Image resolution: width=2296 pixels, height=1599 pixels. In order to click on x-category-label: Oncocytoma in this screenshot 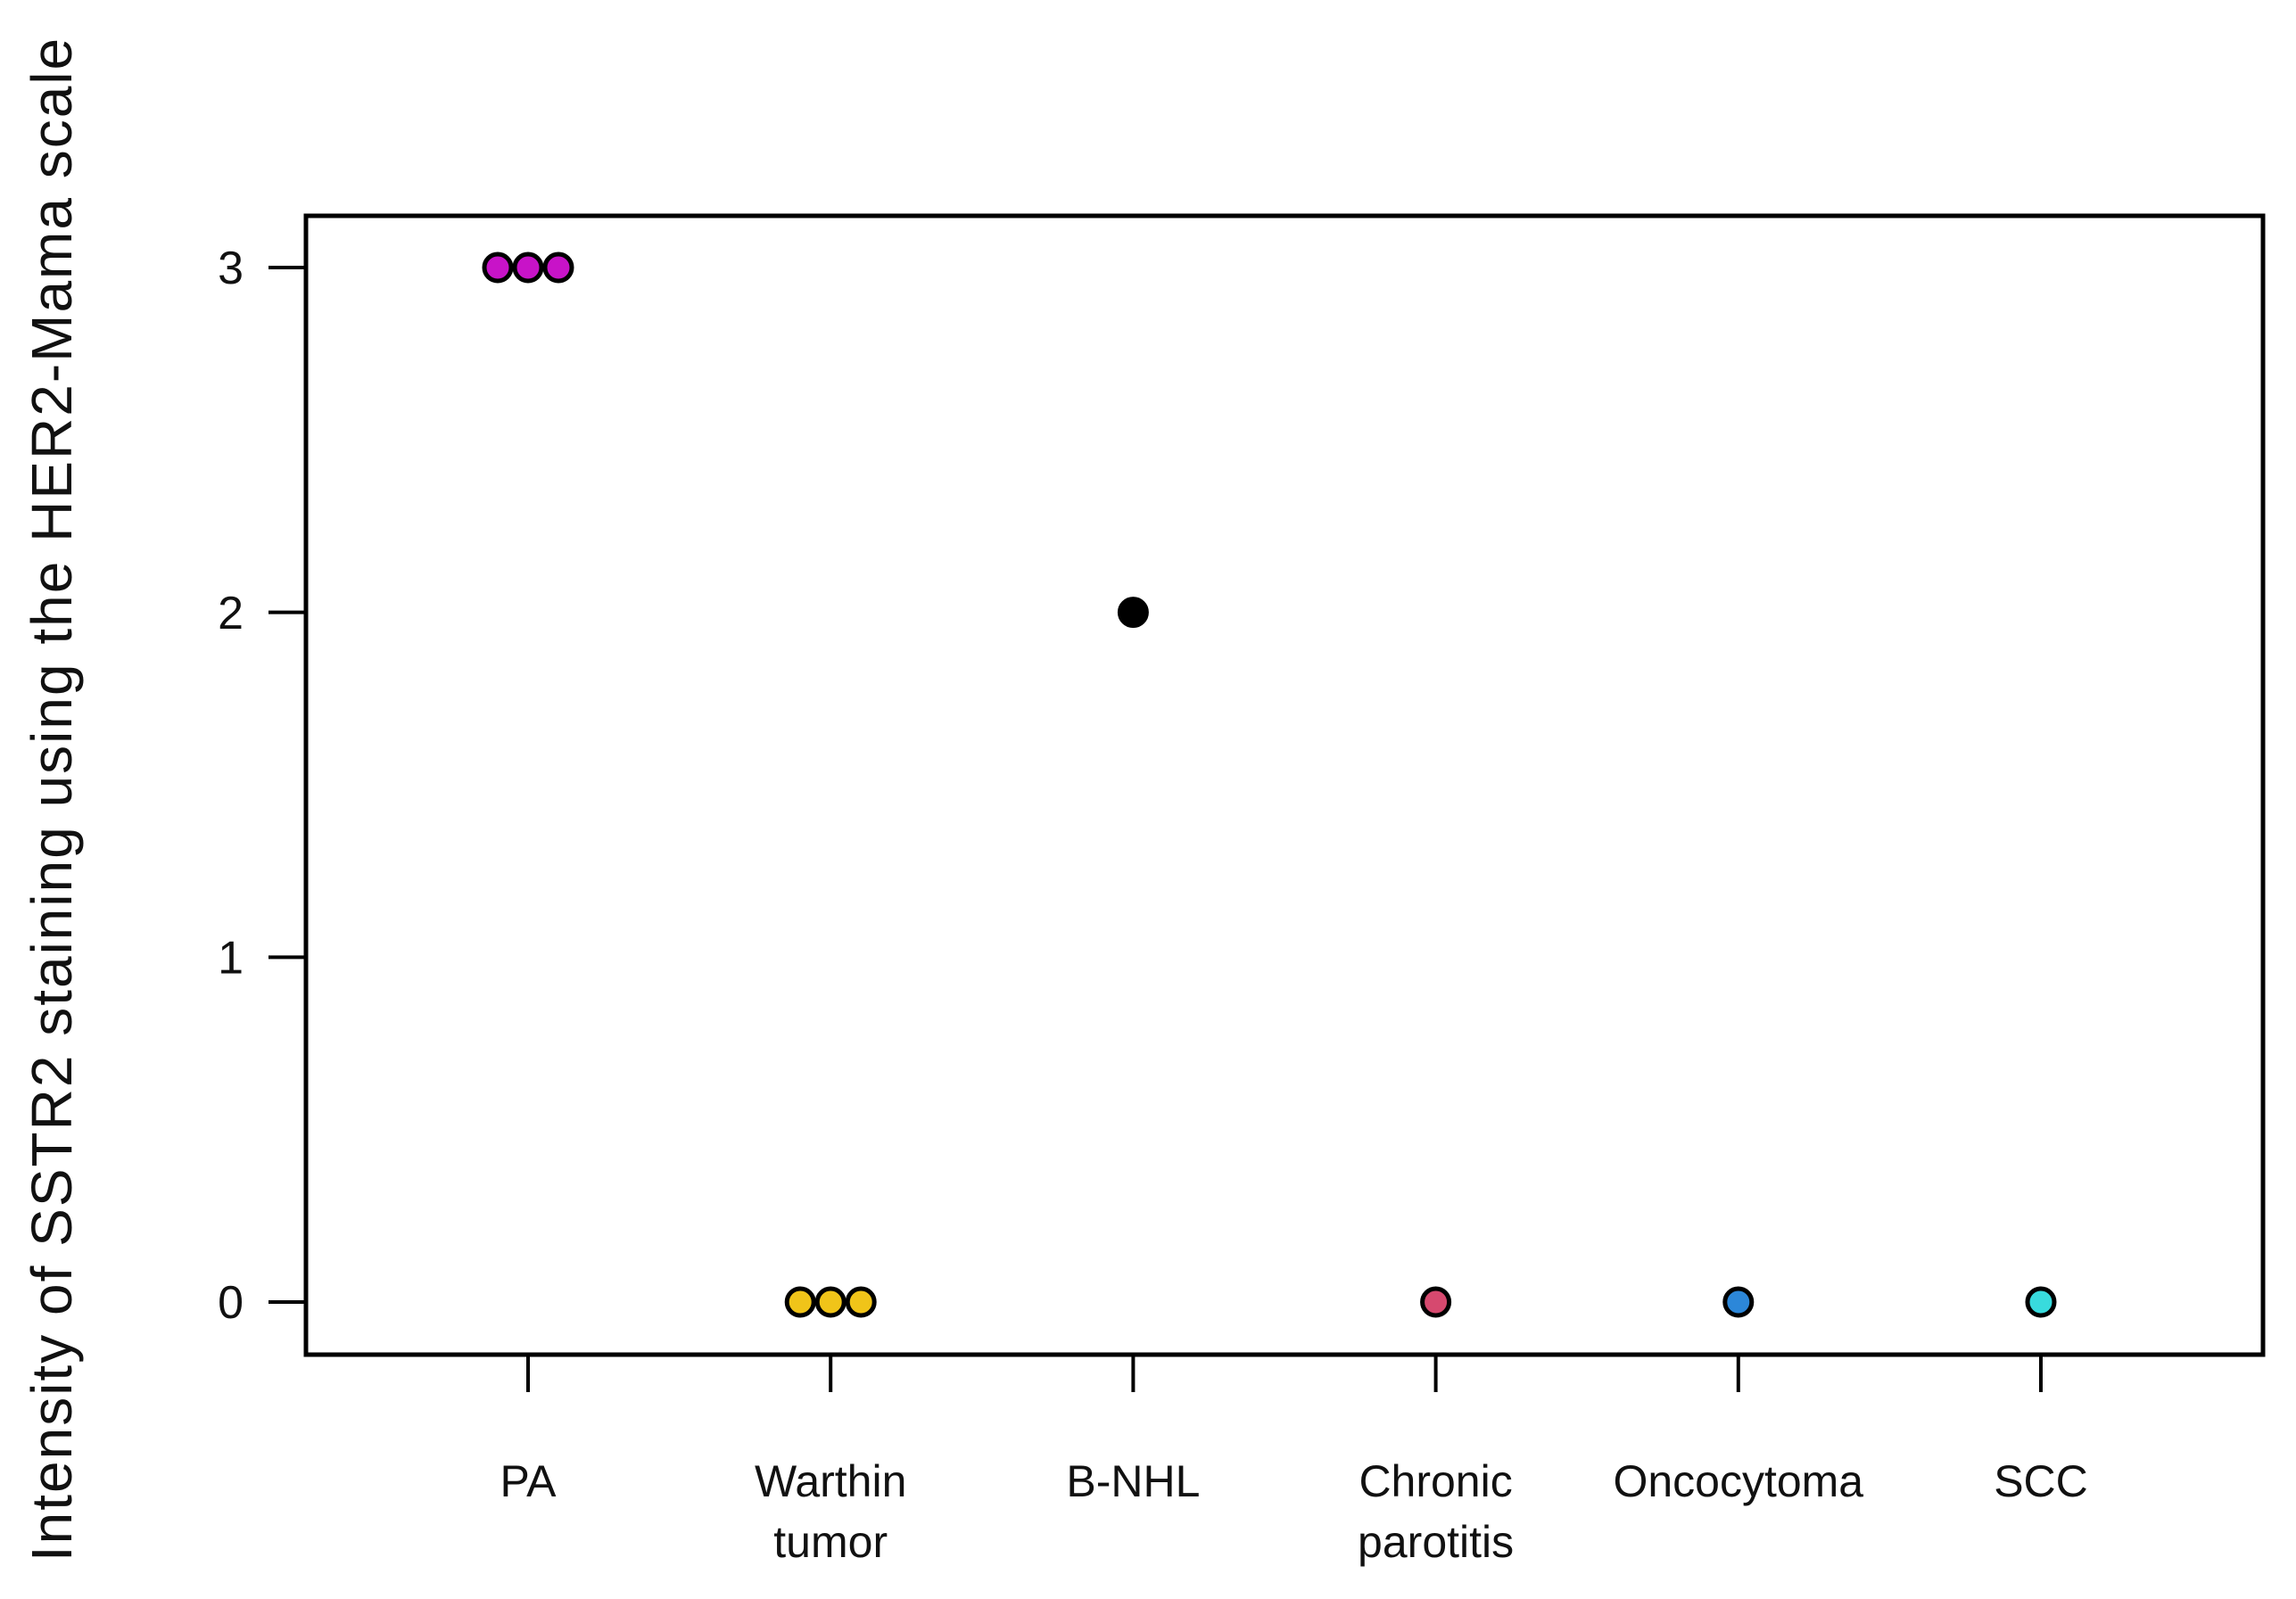, I will do `click(1738, 1481)`.